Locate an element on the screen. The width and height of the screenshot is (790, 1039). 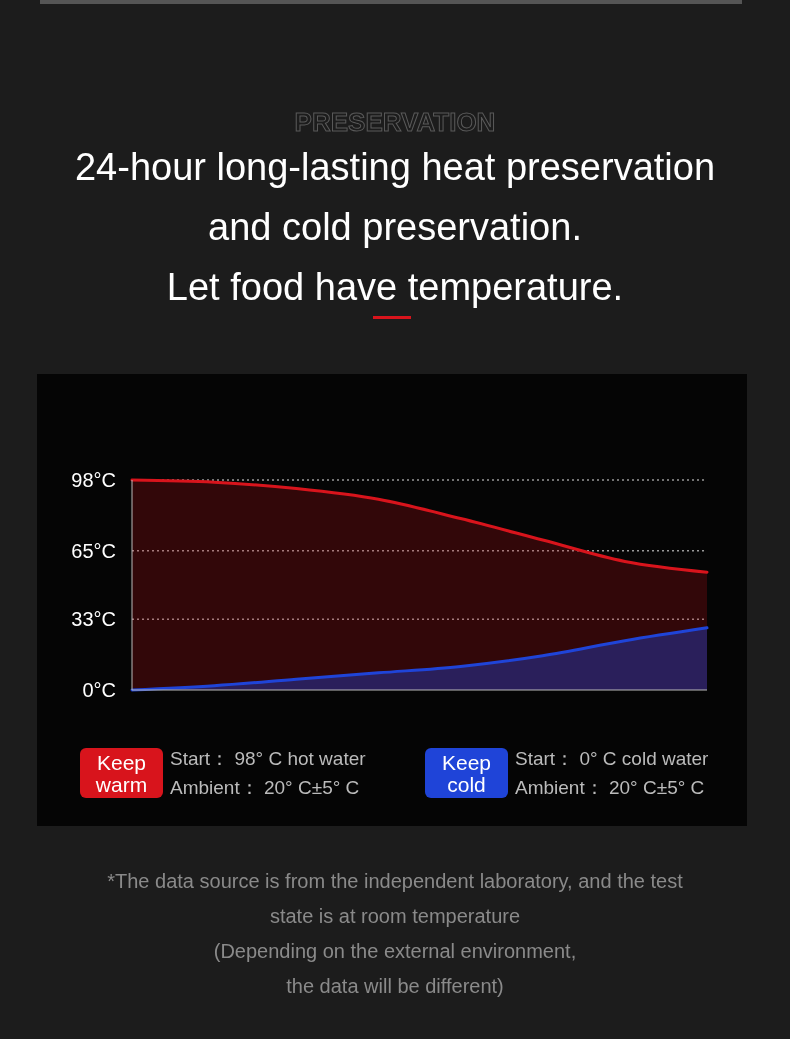
chart-subtitle: PRESERVATION is located at coordinates (395, 122).